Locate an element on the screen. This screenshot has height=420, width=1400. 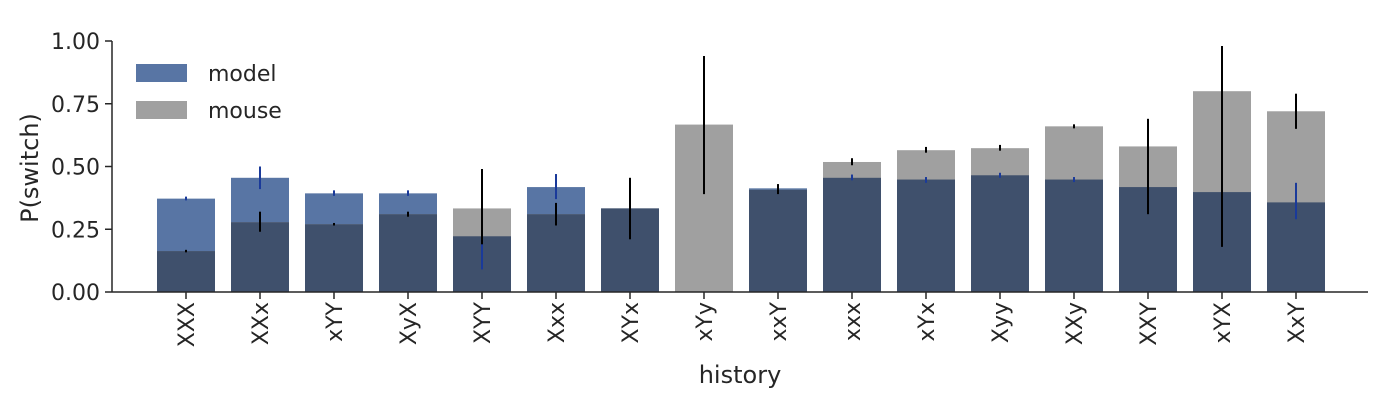
x-tick-label: XXY is located at coordinates (1149, 323).